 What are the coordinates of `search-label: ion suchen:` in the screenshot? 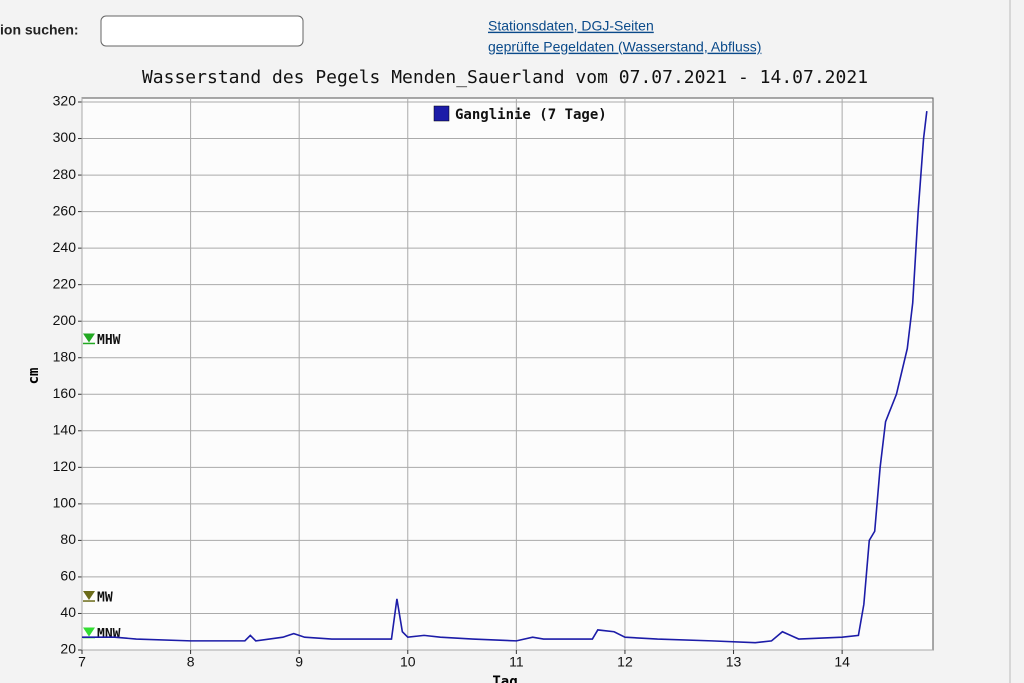 It's located at (39, 30).